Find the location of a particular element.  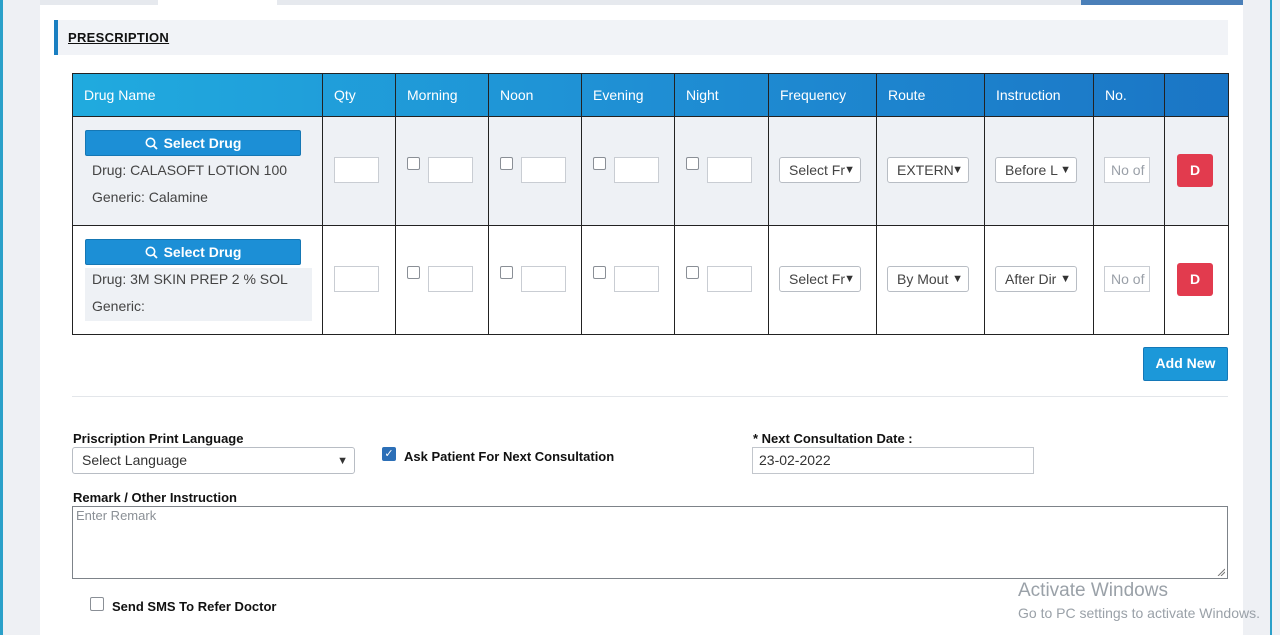

remark-textarea: Enter Remark is located at coordinates (650, 542).